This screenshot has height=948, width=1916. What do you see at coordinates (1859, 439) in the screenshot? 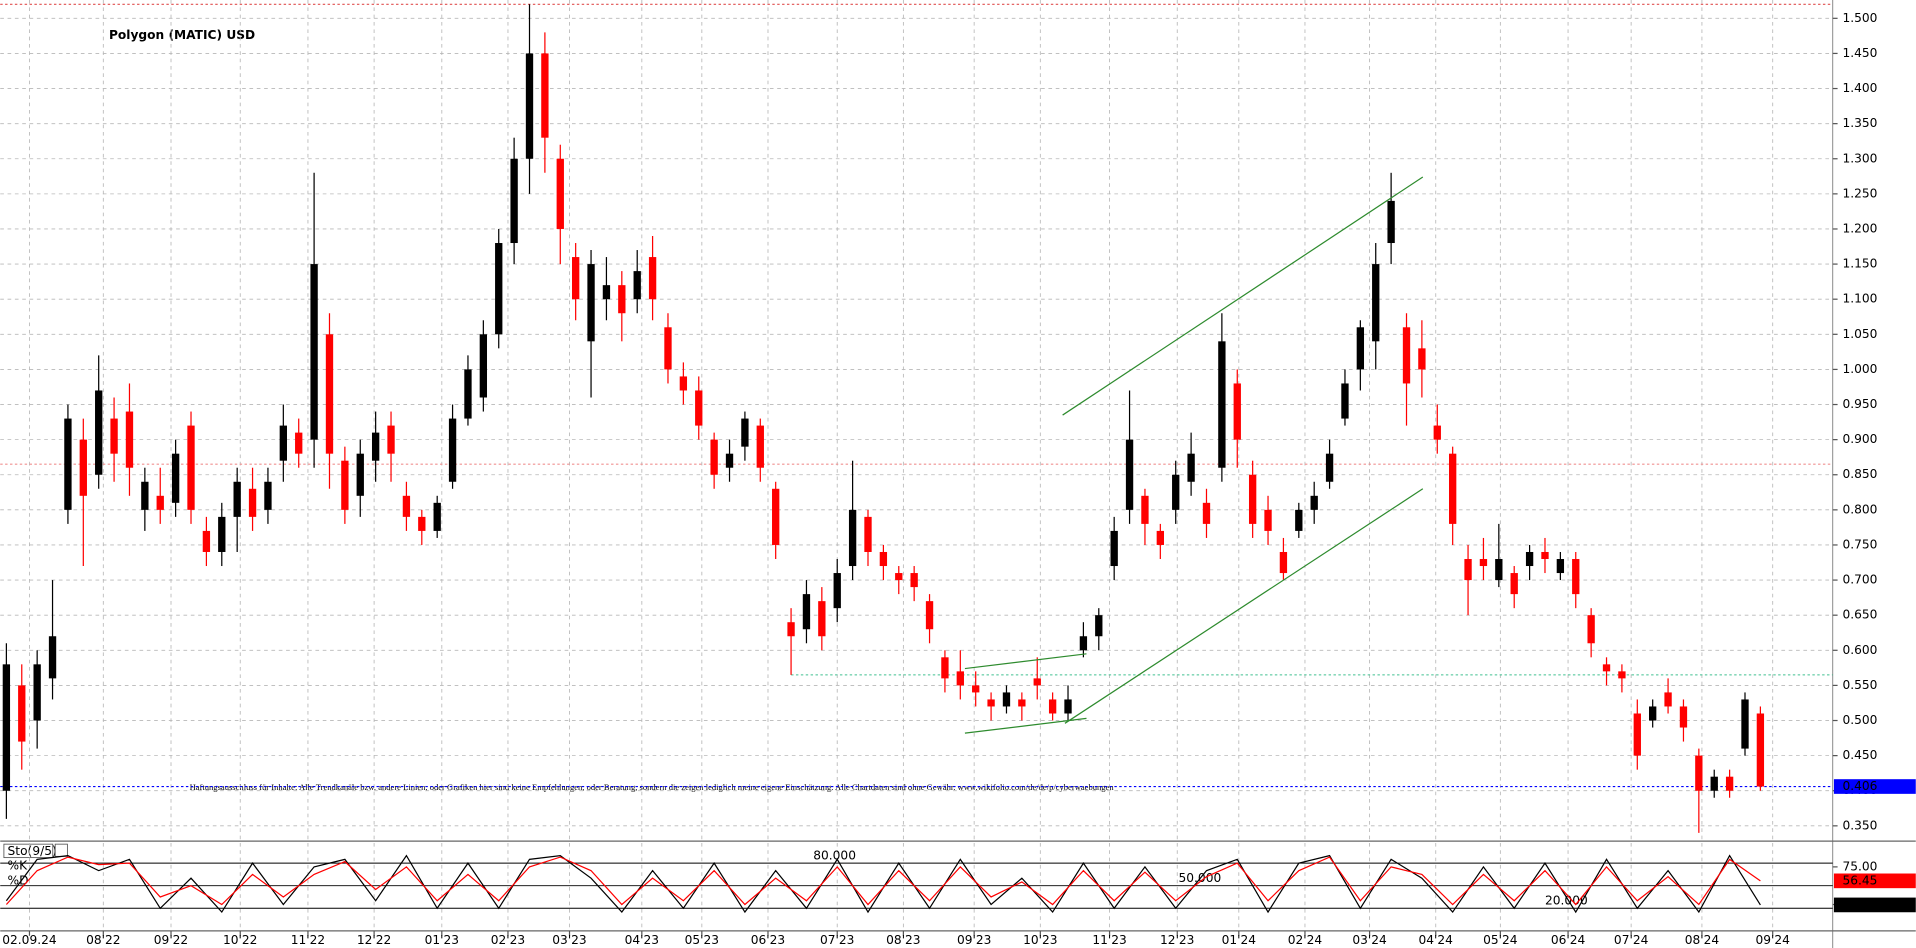
I see `y-tick-label: 0.900` at bounding box center [1859, 439].